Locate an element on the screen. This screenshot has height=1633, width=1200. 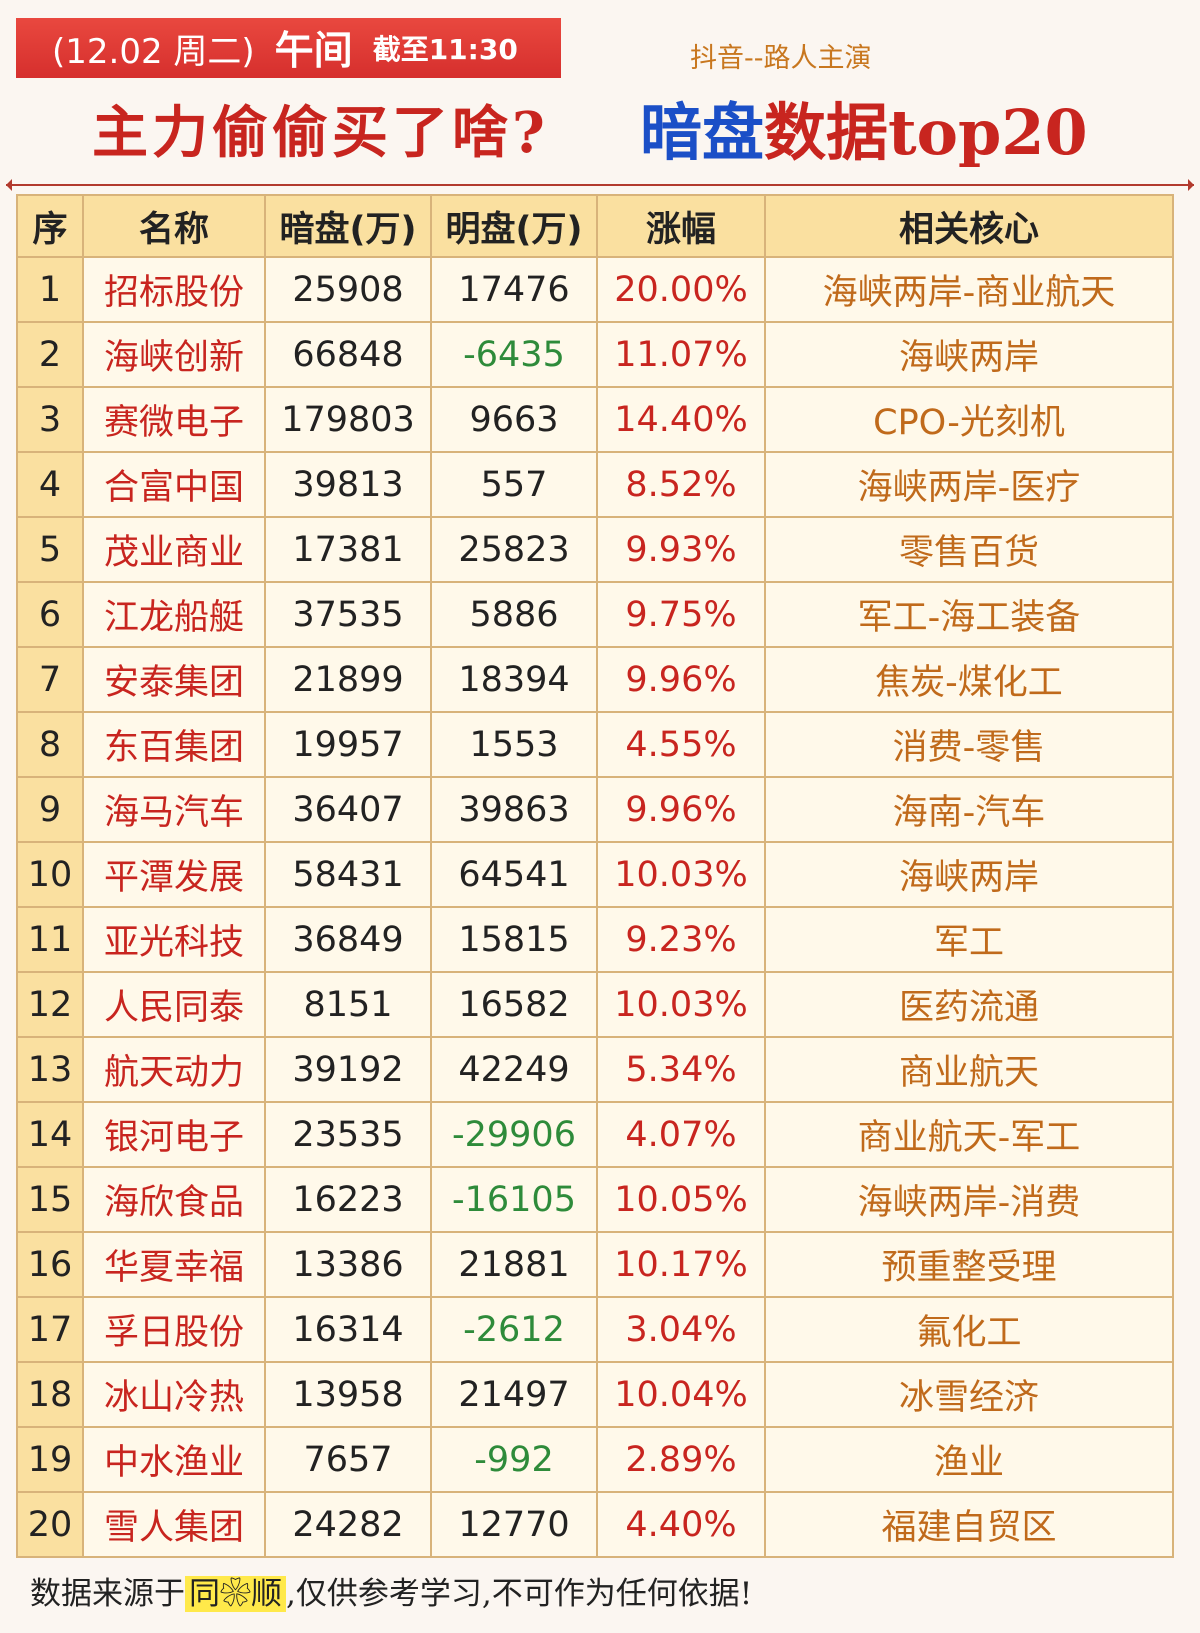
stock-name: 中水渔业 is located at coordinates (174, 1459).